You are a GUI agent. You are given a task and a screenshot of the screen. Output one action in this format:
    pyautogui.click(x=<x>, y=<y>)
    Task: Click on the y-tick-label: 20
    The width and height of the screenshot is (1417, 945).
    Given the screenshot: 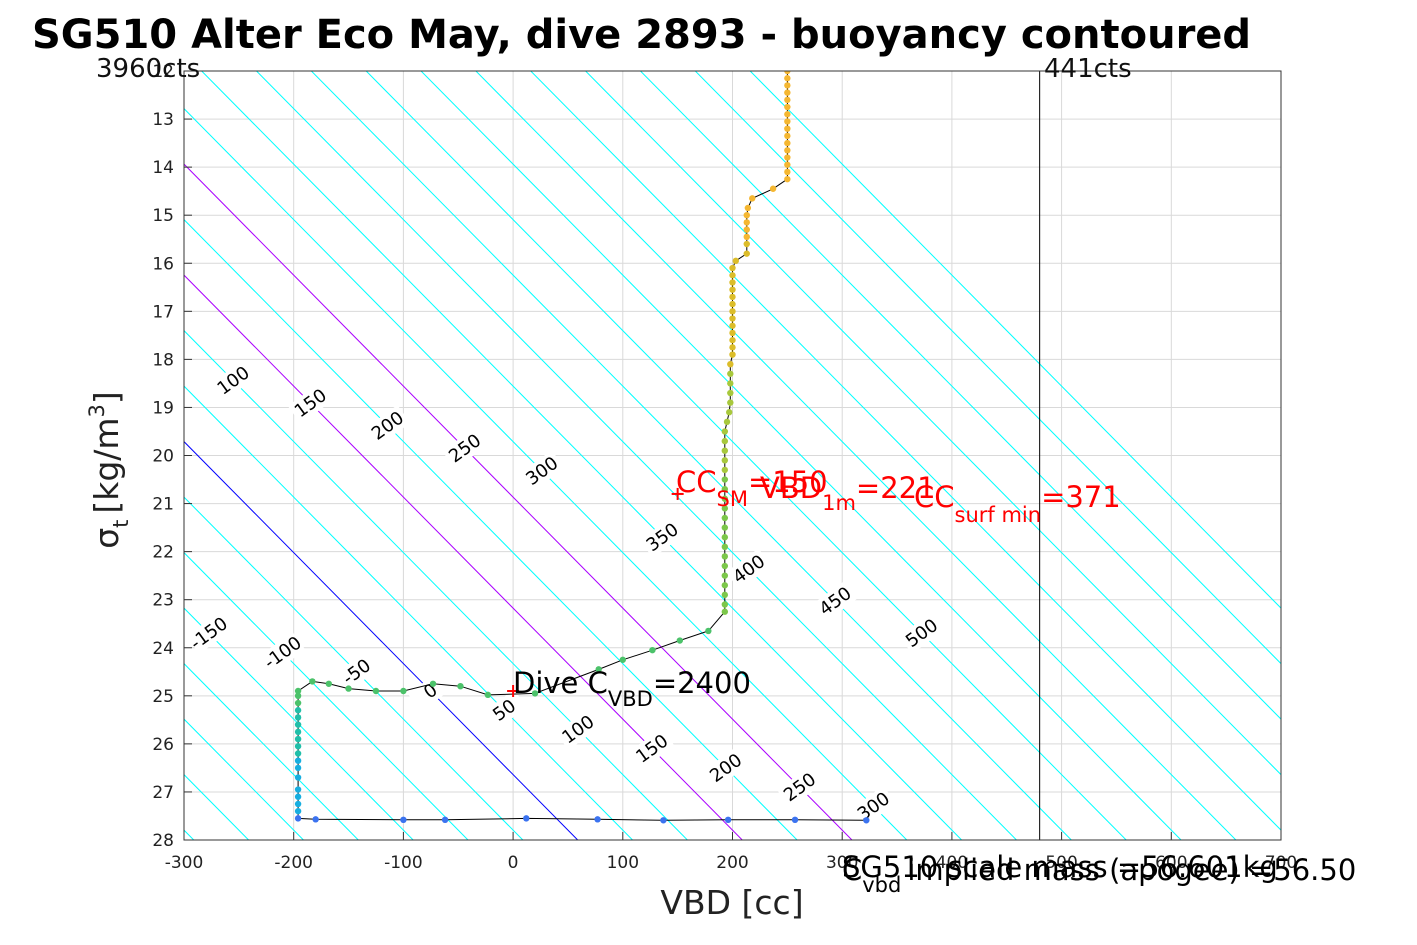 What is the action you would take?
    pyautogui.click(x=163, y=457)
    